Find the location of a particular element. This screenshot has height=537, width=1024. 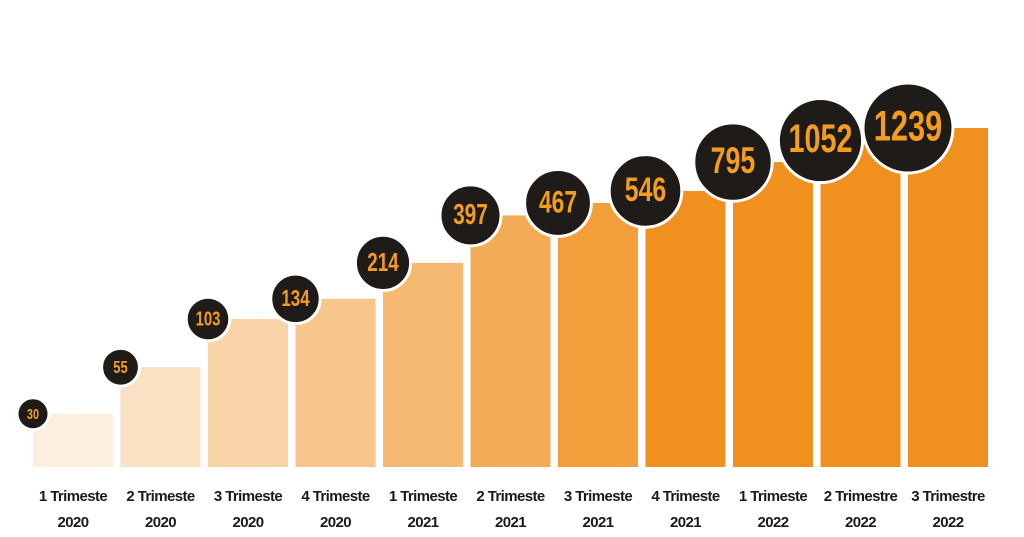

data-label: 134 is located at coordinates (295, 298).